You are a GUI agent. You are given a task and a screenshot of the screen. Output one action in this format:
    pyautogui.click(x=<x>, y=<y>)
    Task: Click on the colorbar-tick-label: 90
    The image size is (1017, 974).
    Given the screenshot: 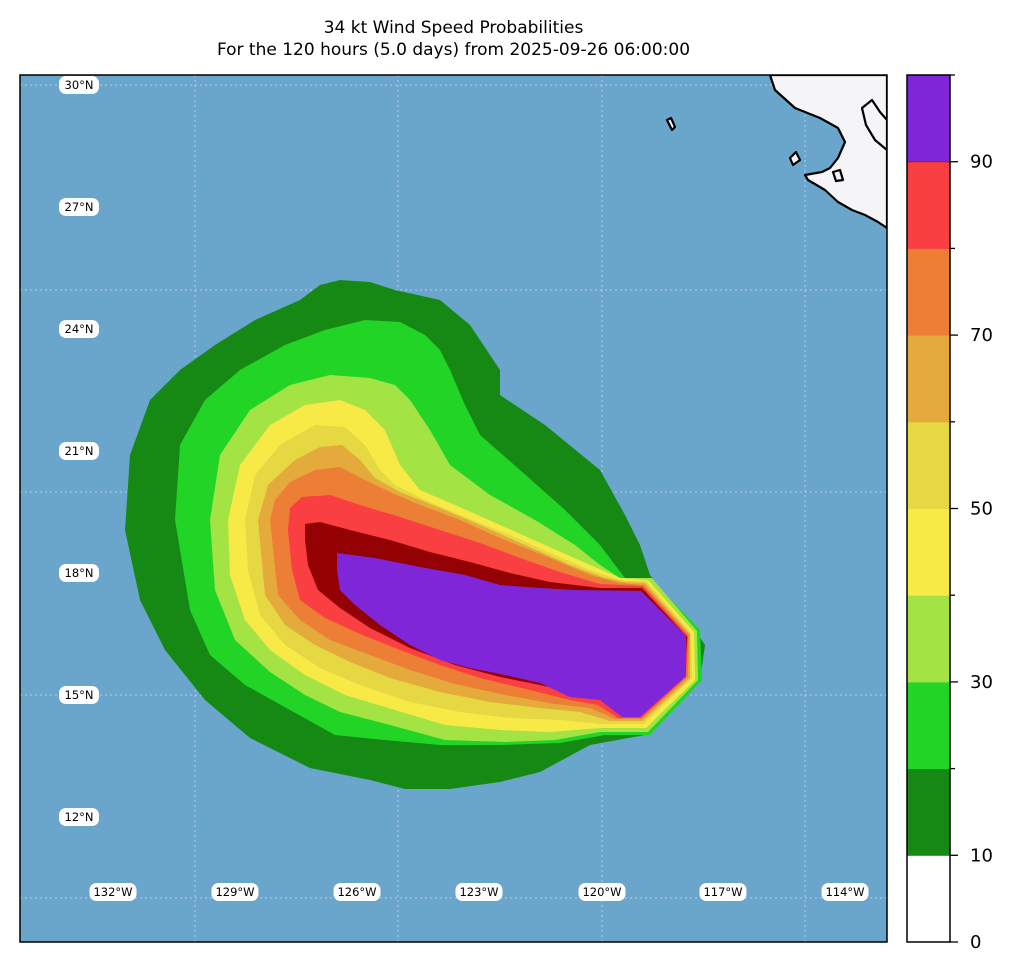 What is the action you would take?
    pyautogui.click(x=981, y=162)
    